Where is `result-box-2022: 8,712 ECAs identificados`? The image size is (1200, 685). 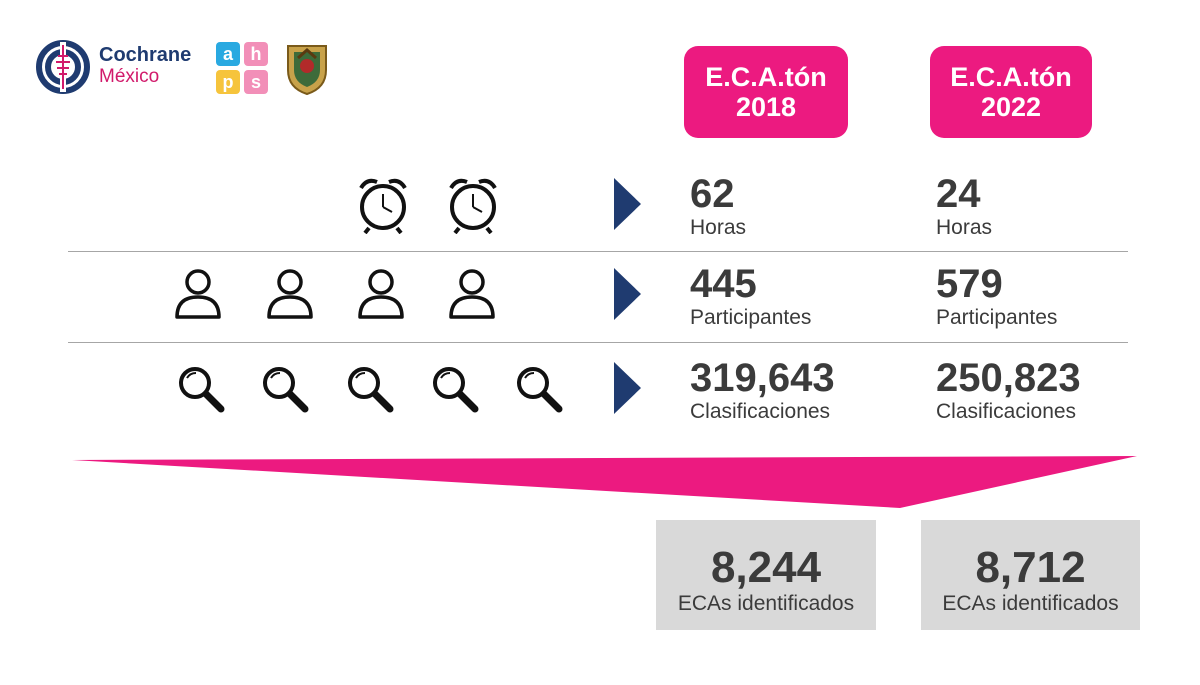 result-box-2022: 8,712 ECAs identificados is located at coordinates (1030, 575).